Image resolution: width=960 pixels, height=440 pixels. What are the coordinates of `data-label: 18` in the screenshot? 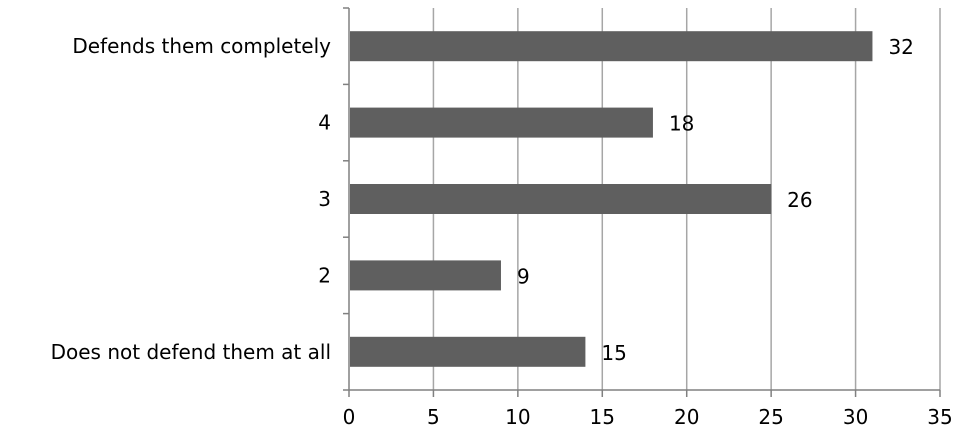 It's located at (681, 124).